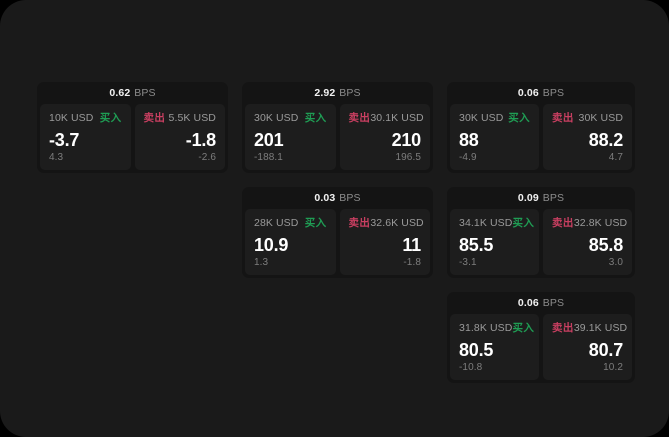  Describe the element at coordinates (408, 157) in the screenshot. I see `sell-delta: 196.5` at that location.